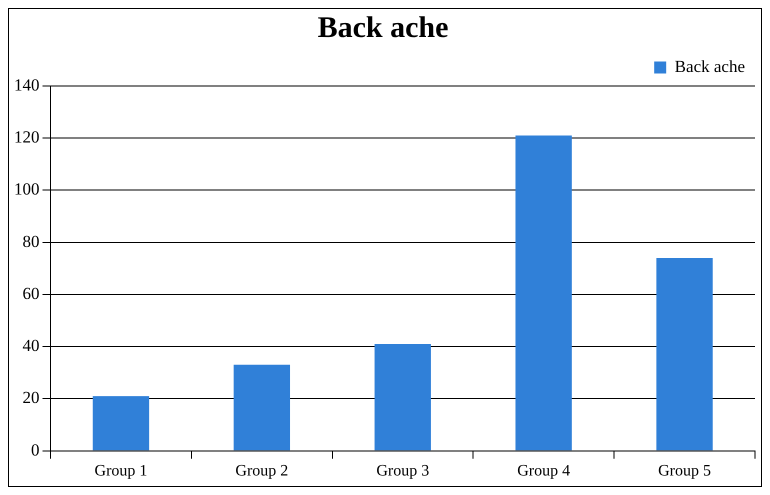  I want to click on y-tick-label: 20, so click(31, 398).